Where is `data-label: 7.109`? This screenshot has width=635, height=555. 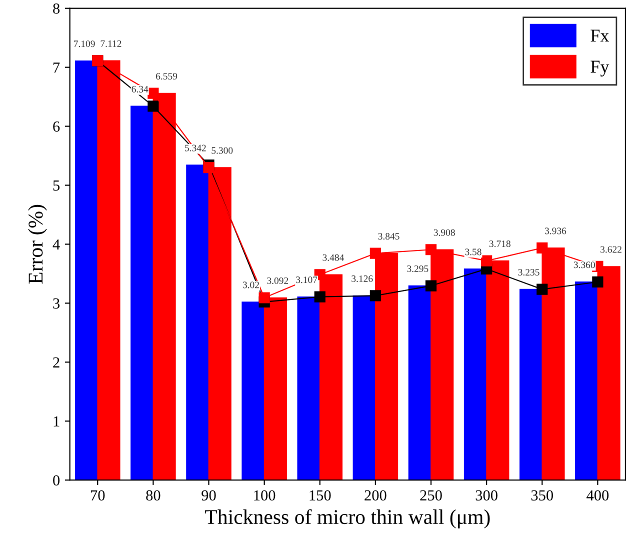
data-label: 7.109 is located at coordinates (84, 44).